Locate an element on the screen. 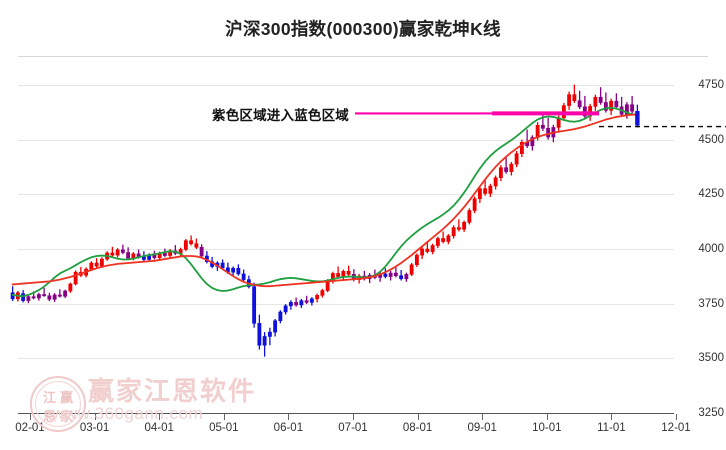 The width and height of the screenshot is (726, 450). x-axis-label: 05-01 is located at coordinates (224, 428).